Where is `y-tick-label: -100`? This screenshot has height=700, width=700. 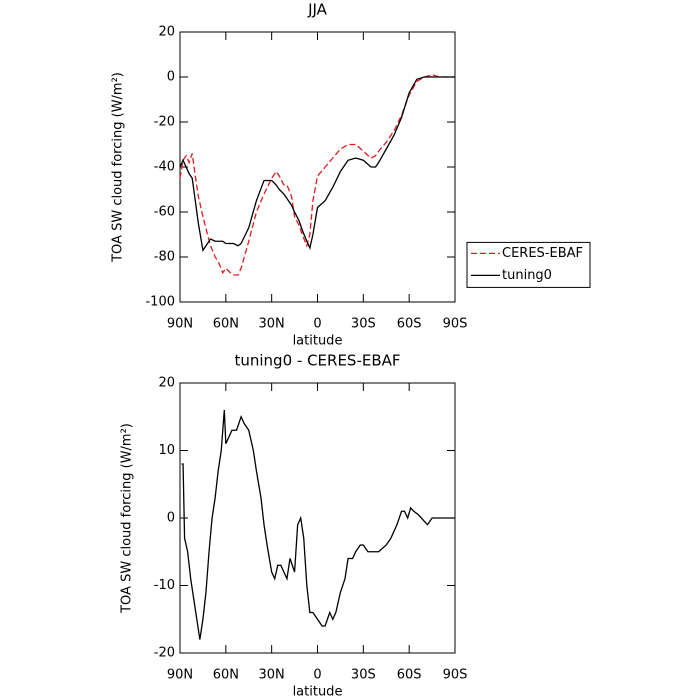 y-tick-label: -100 is located at coordinates (160, 302).